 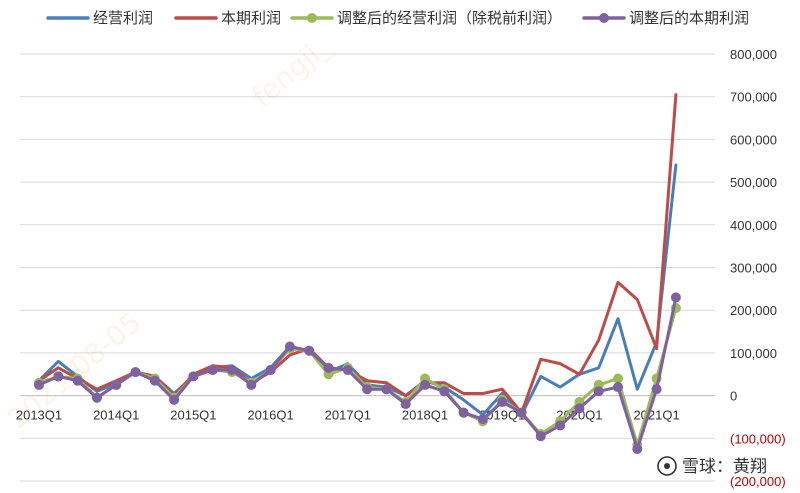 I want to click on legend-label: 调整后的经营利润（除税前利润）, so click(x=449, y=18).